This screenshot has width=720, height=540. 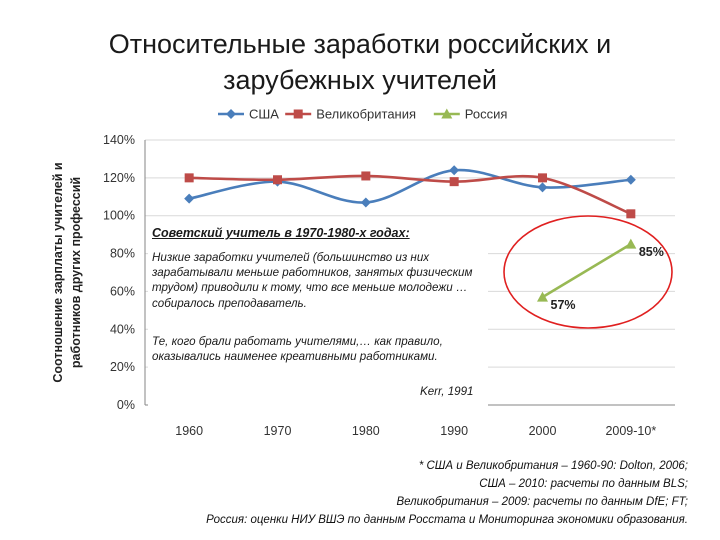 What do you see at coordinates (563, 305) in the screenshot?
I see `data-label: 57%` at bounding box center [563, 305].